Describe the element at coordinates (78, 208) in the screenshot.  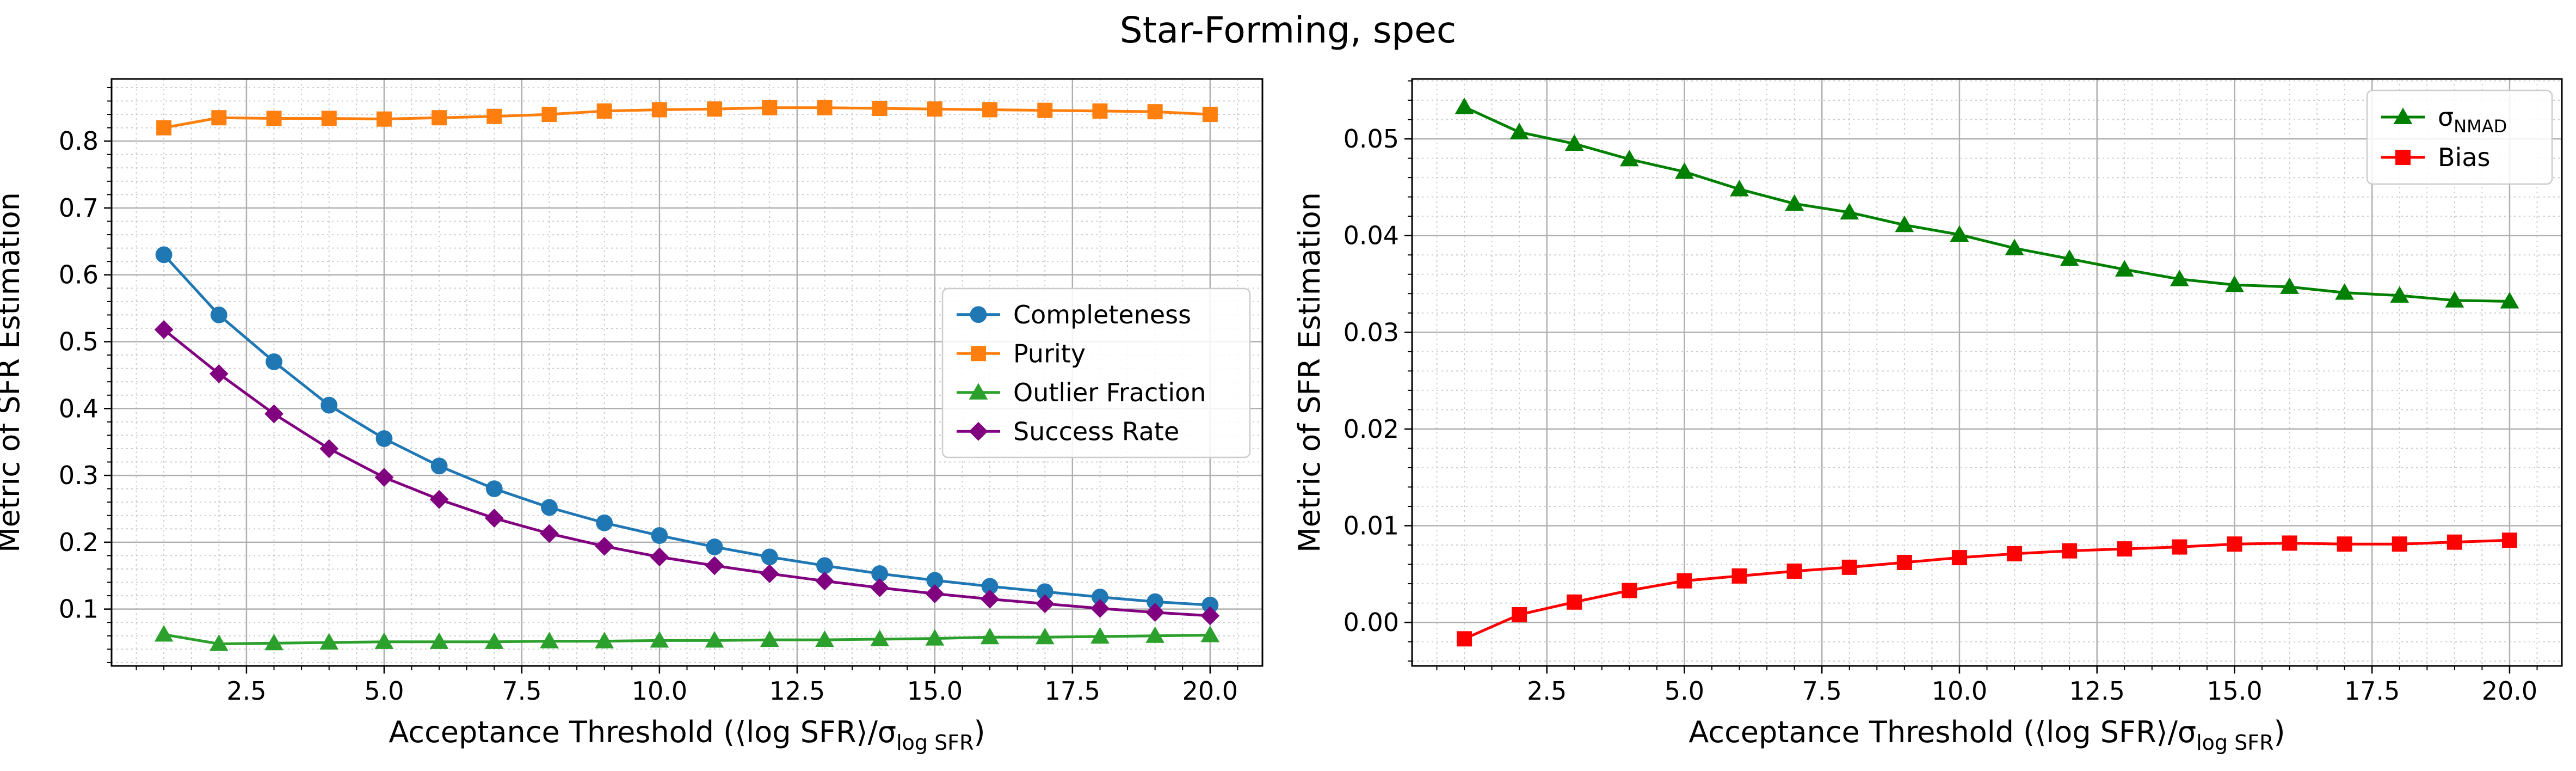
I see `y-tick-label: 0.7` at that location.